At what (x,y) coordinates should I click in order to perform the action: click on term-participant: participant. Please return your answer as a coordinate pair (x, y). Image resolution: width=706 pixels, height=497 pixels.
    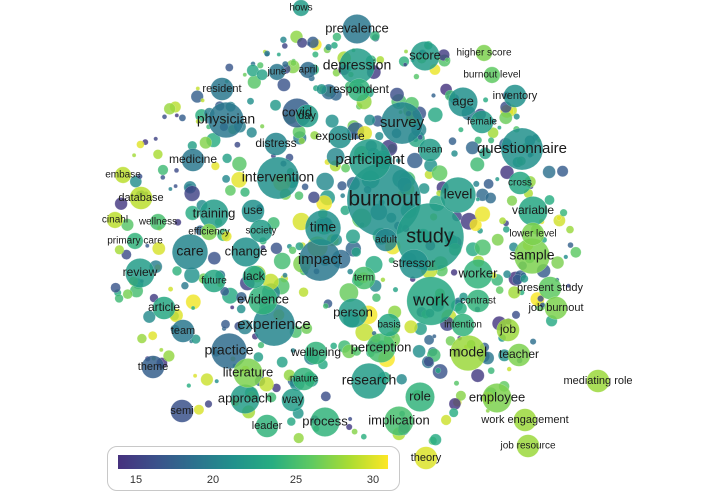
    Looking at the image, I should click on (370, 159).